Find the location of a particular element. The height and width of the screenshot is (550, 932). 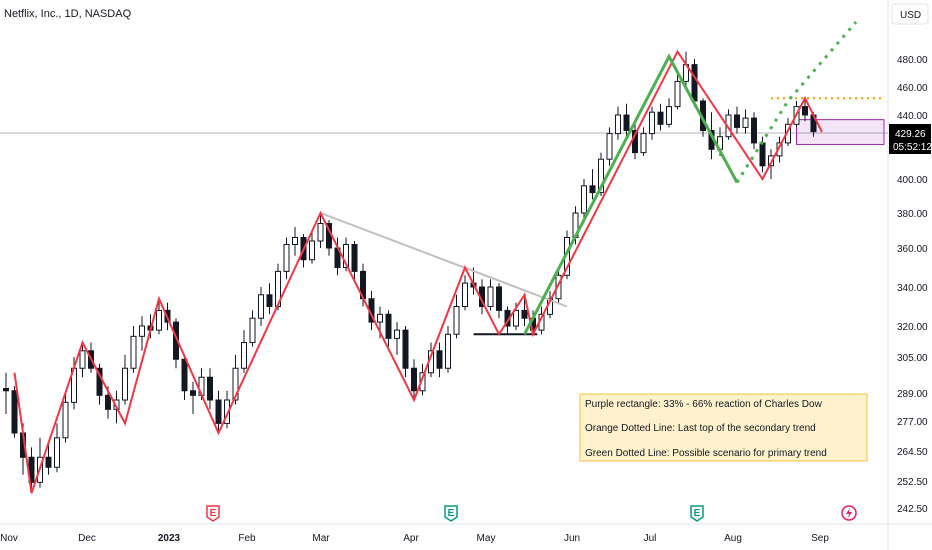

x-tick-label: Sep is located at coordinates (820, 538).